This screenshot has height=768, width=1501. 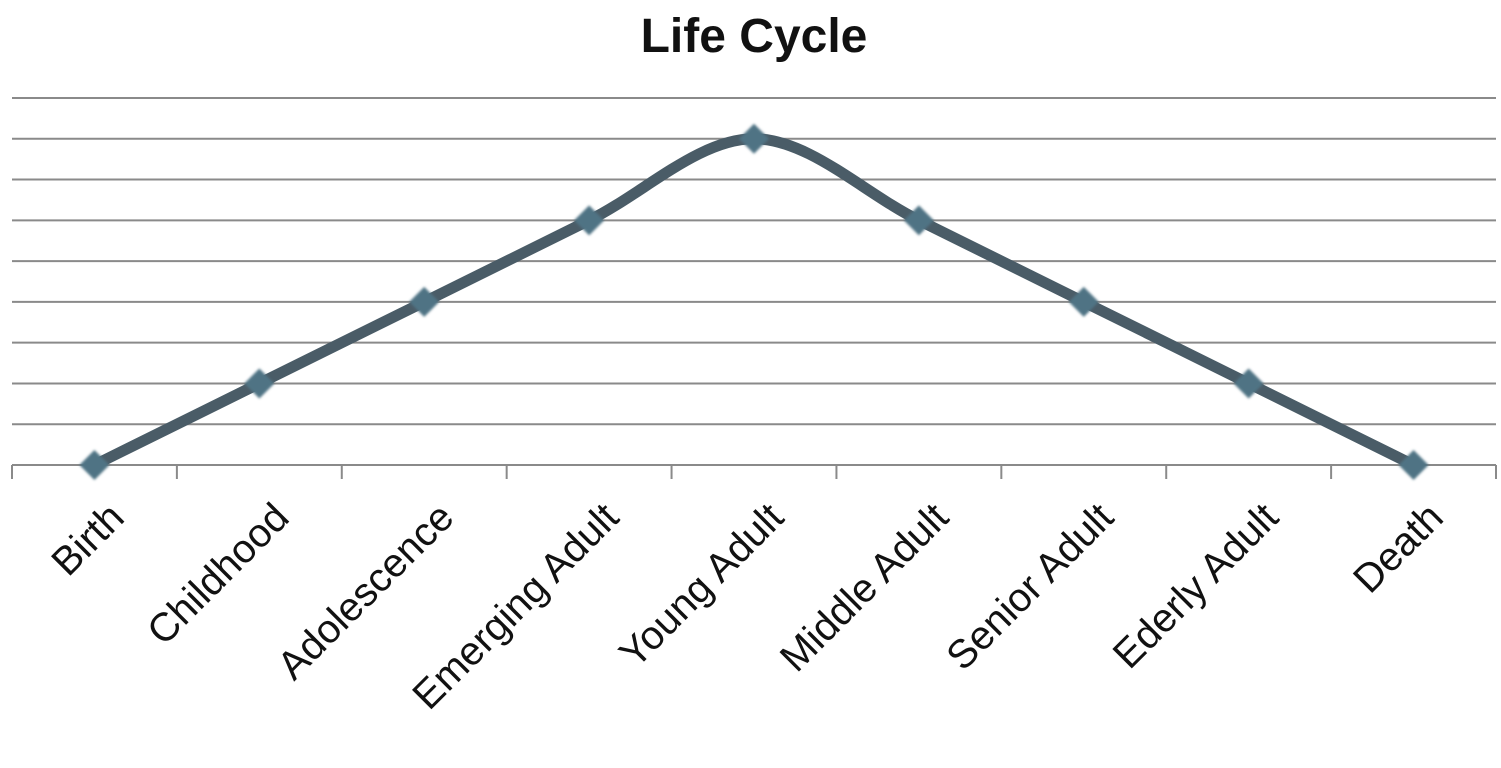 What do you see at coordinates (754, 36) in the screenshot?
I see `chart-title: Life Cycle` at bounding box center [754, 36].